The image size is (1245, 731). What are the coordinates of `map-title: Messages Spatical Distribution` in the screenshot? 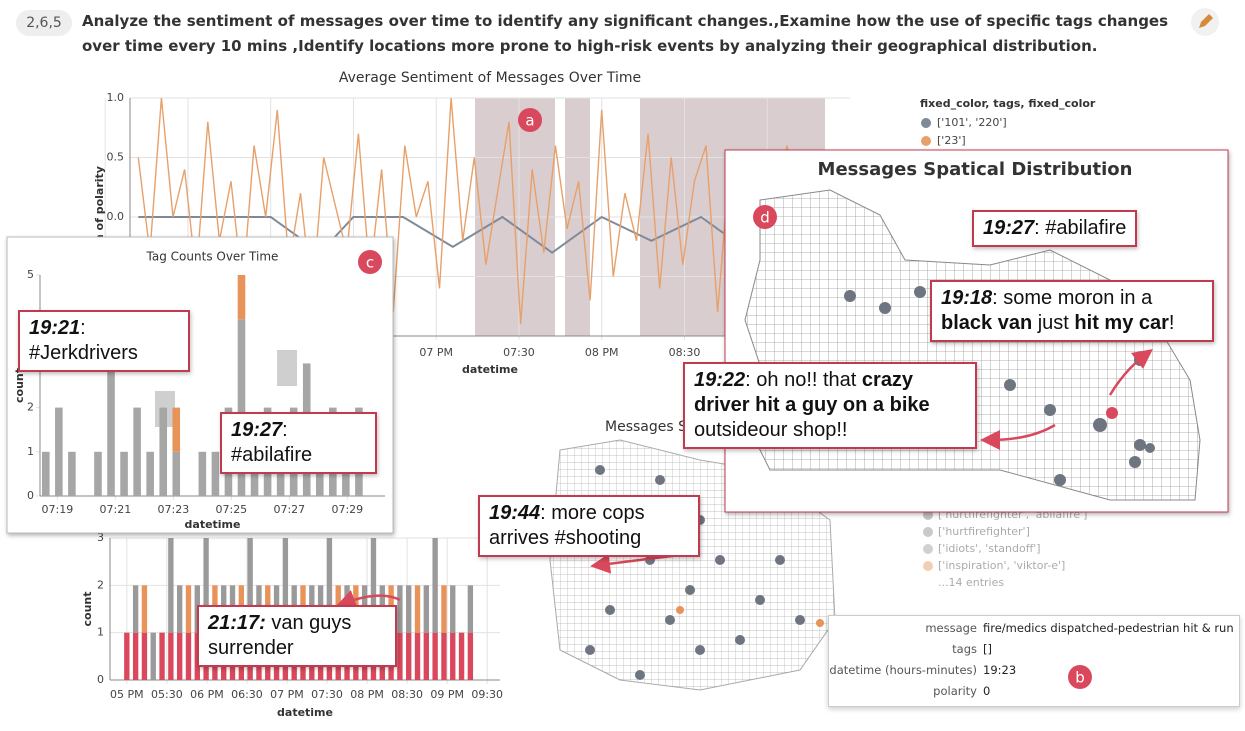 It's located at (975, 169).